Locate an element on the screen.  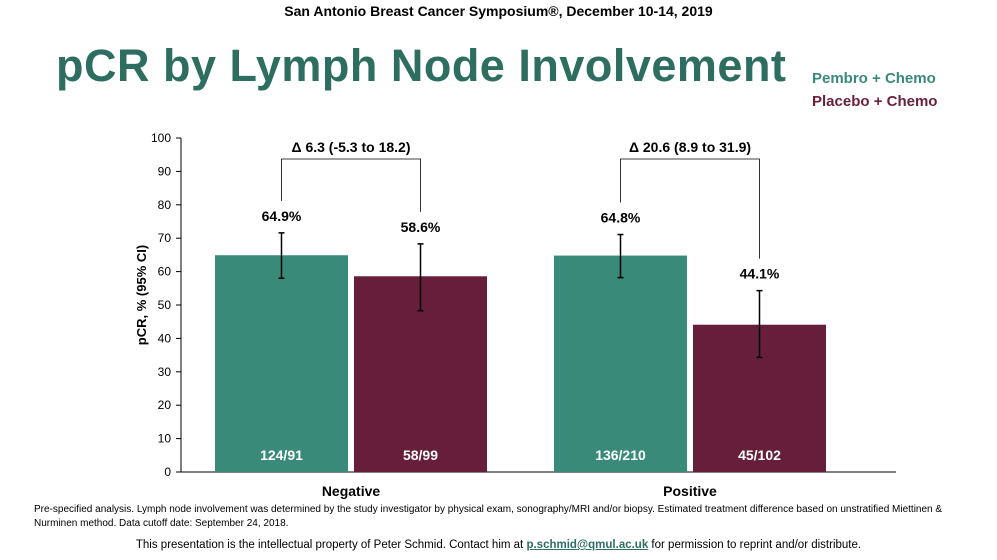
difference-label: Δ 20.6 (8.9 to 31.9) is located at coordinates (690, 147).